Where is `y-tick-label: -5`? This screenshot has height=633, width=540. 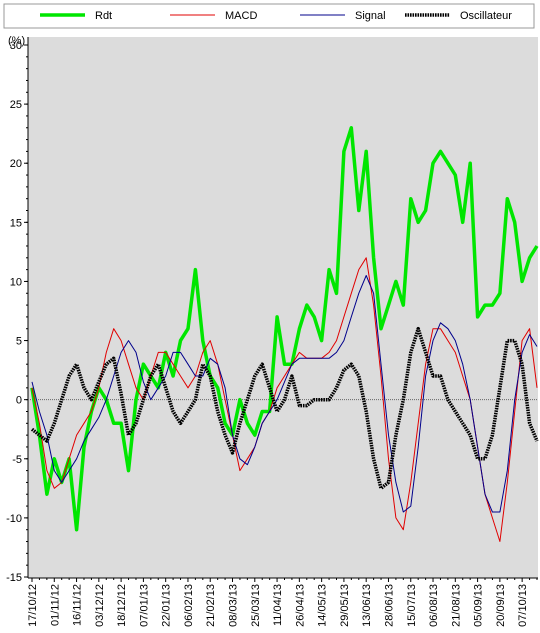
y-tick-label: -5 is located at coordinates (17, 460).